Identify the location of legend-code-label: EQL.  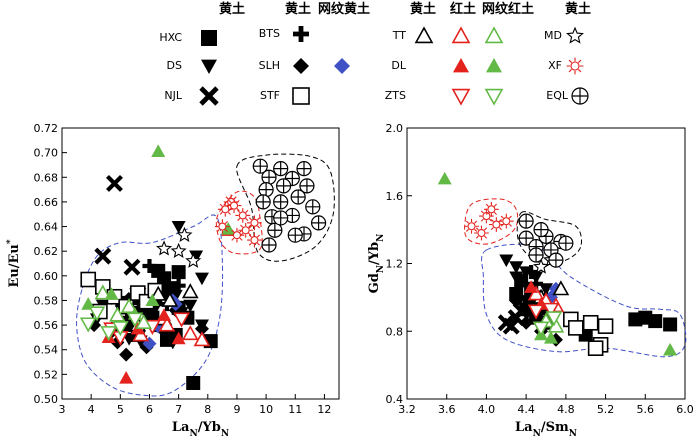
(557, 95).